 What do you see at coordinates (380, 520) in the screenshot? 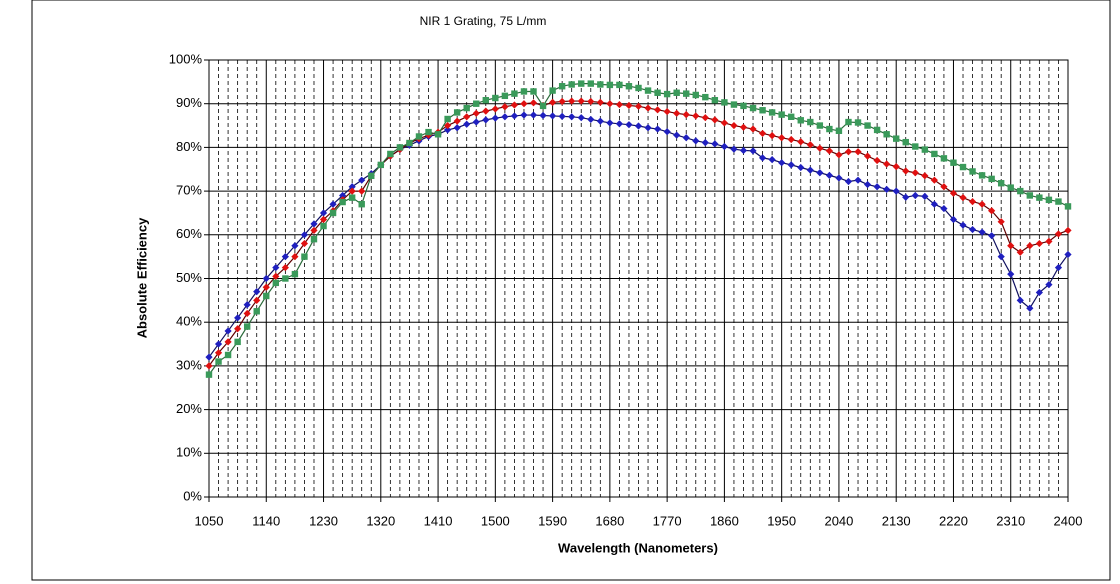
I see `x-tick-label: 1320` at bounding box center [380, 520].